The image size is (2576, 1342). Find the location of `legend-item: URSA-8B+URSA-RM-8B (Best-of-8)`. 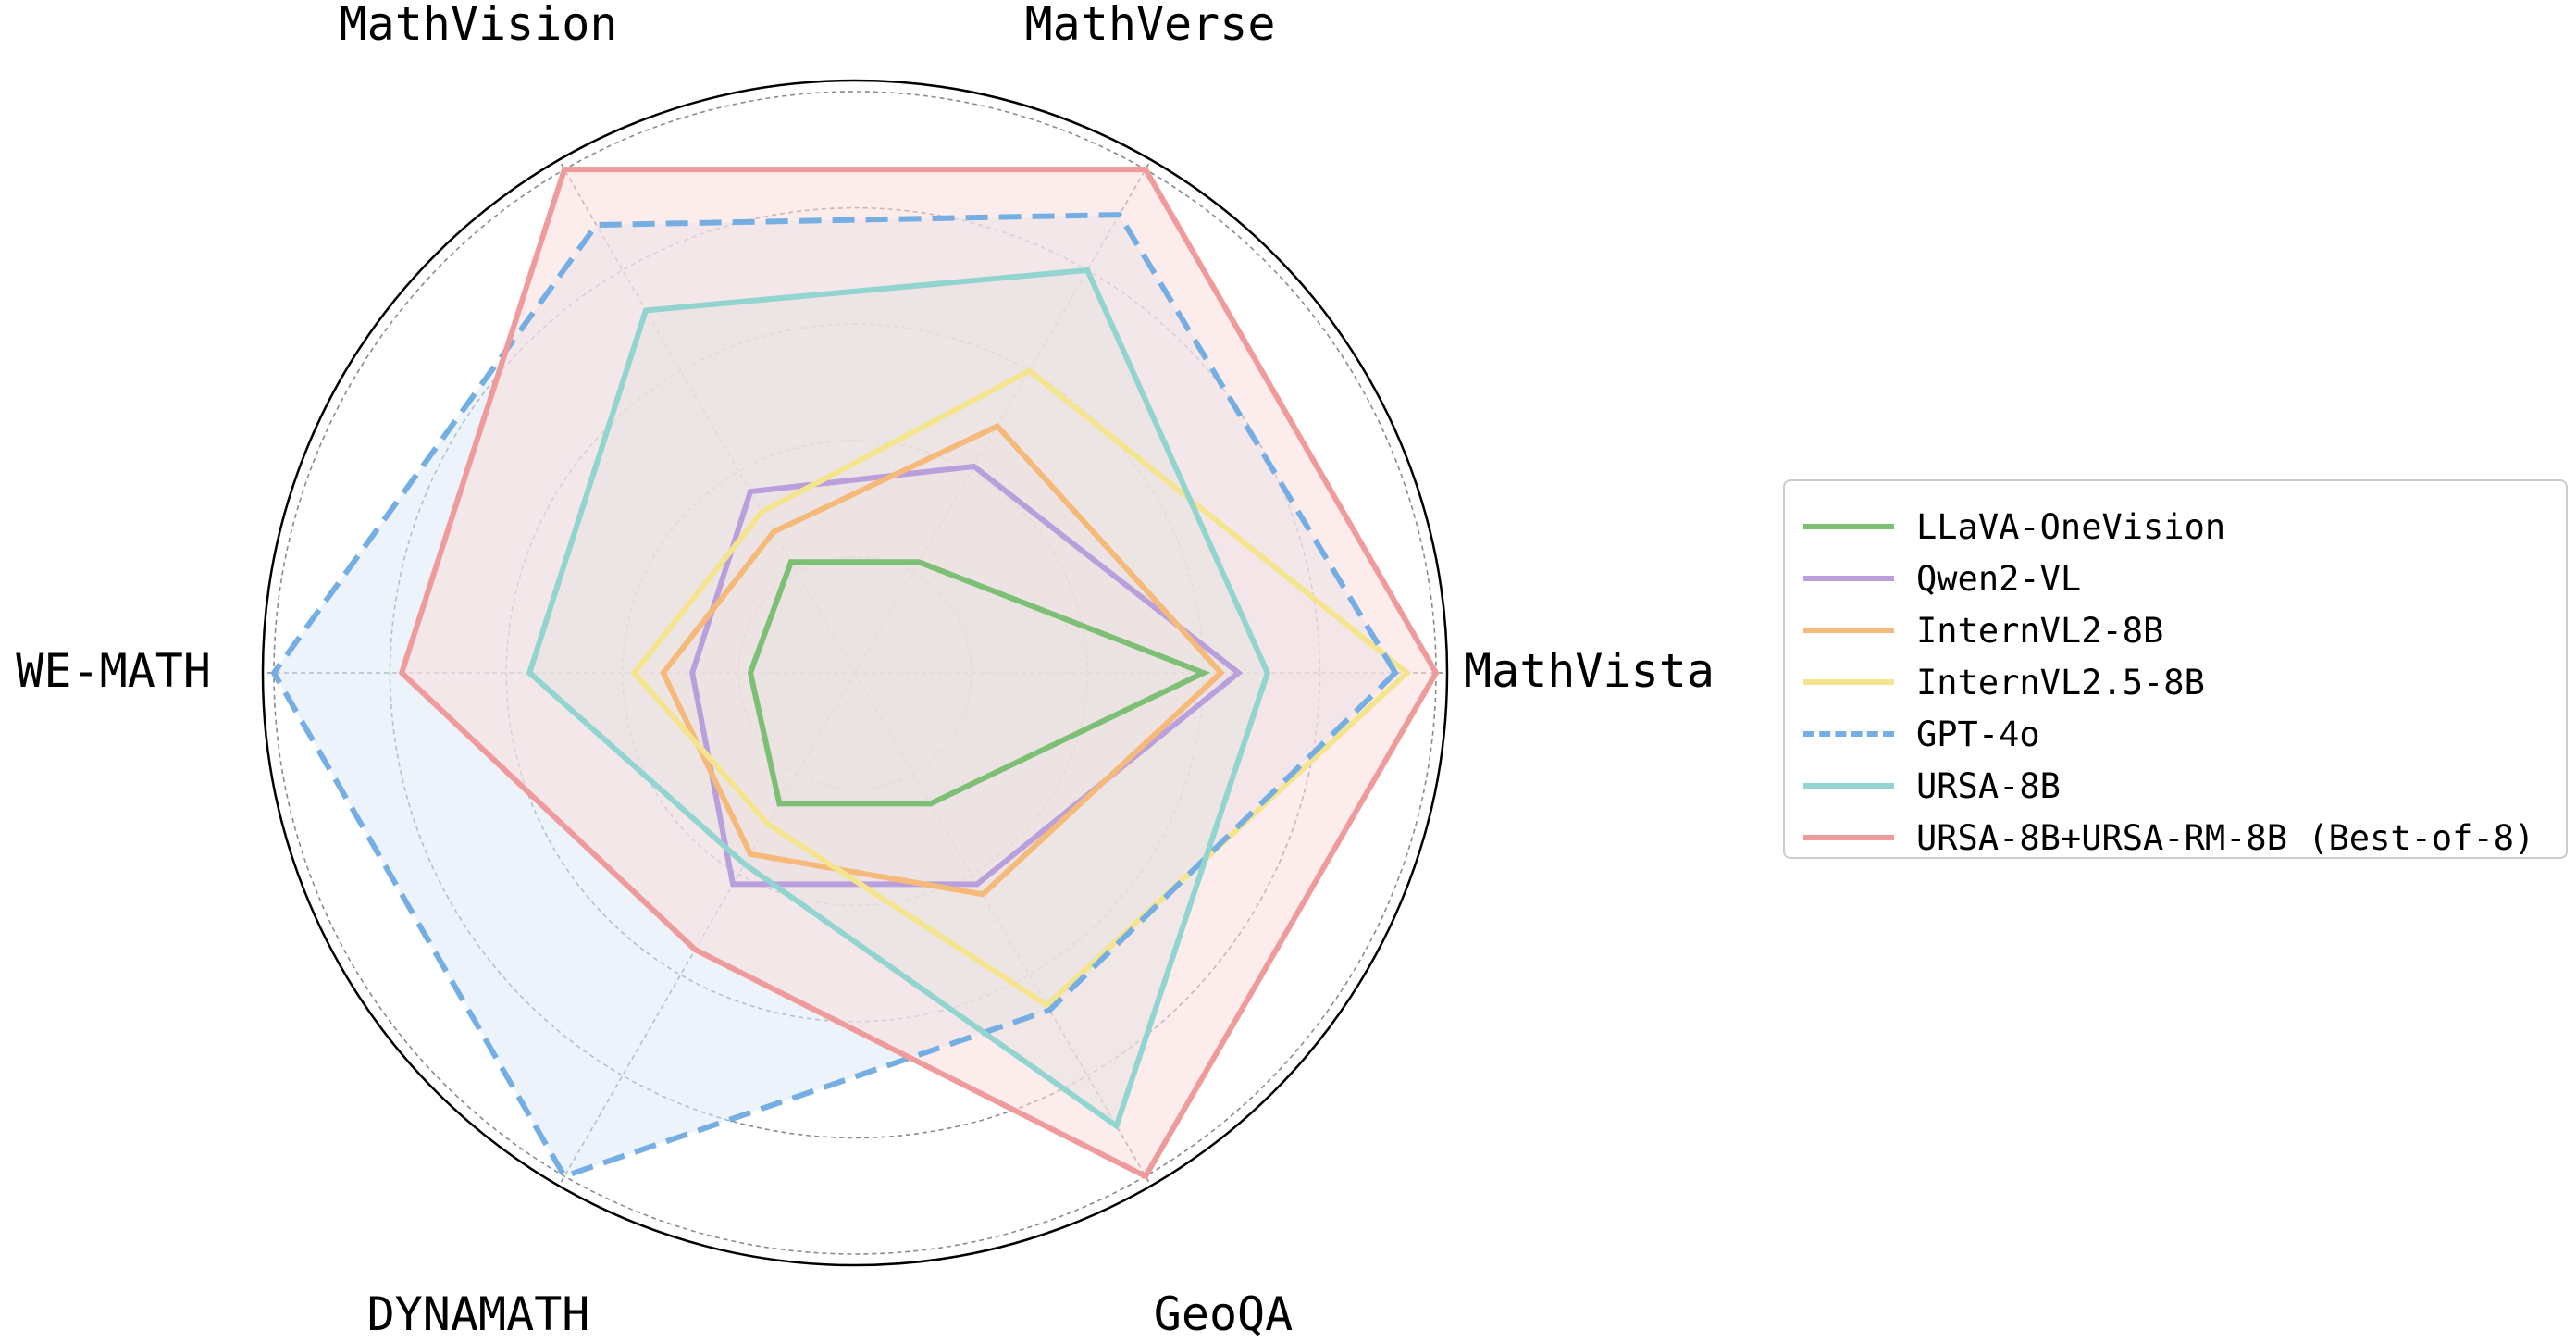

legend-item: URSA-8B+URSA-RM-8B (Best-of-8) is located at coordinates (2160, 837).